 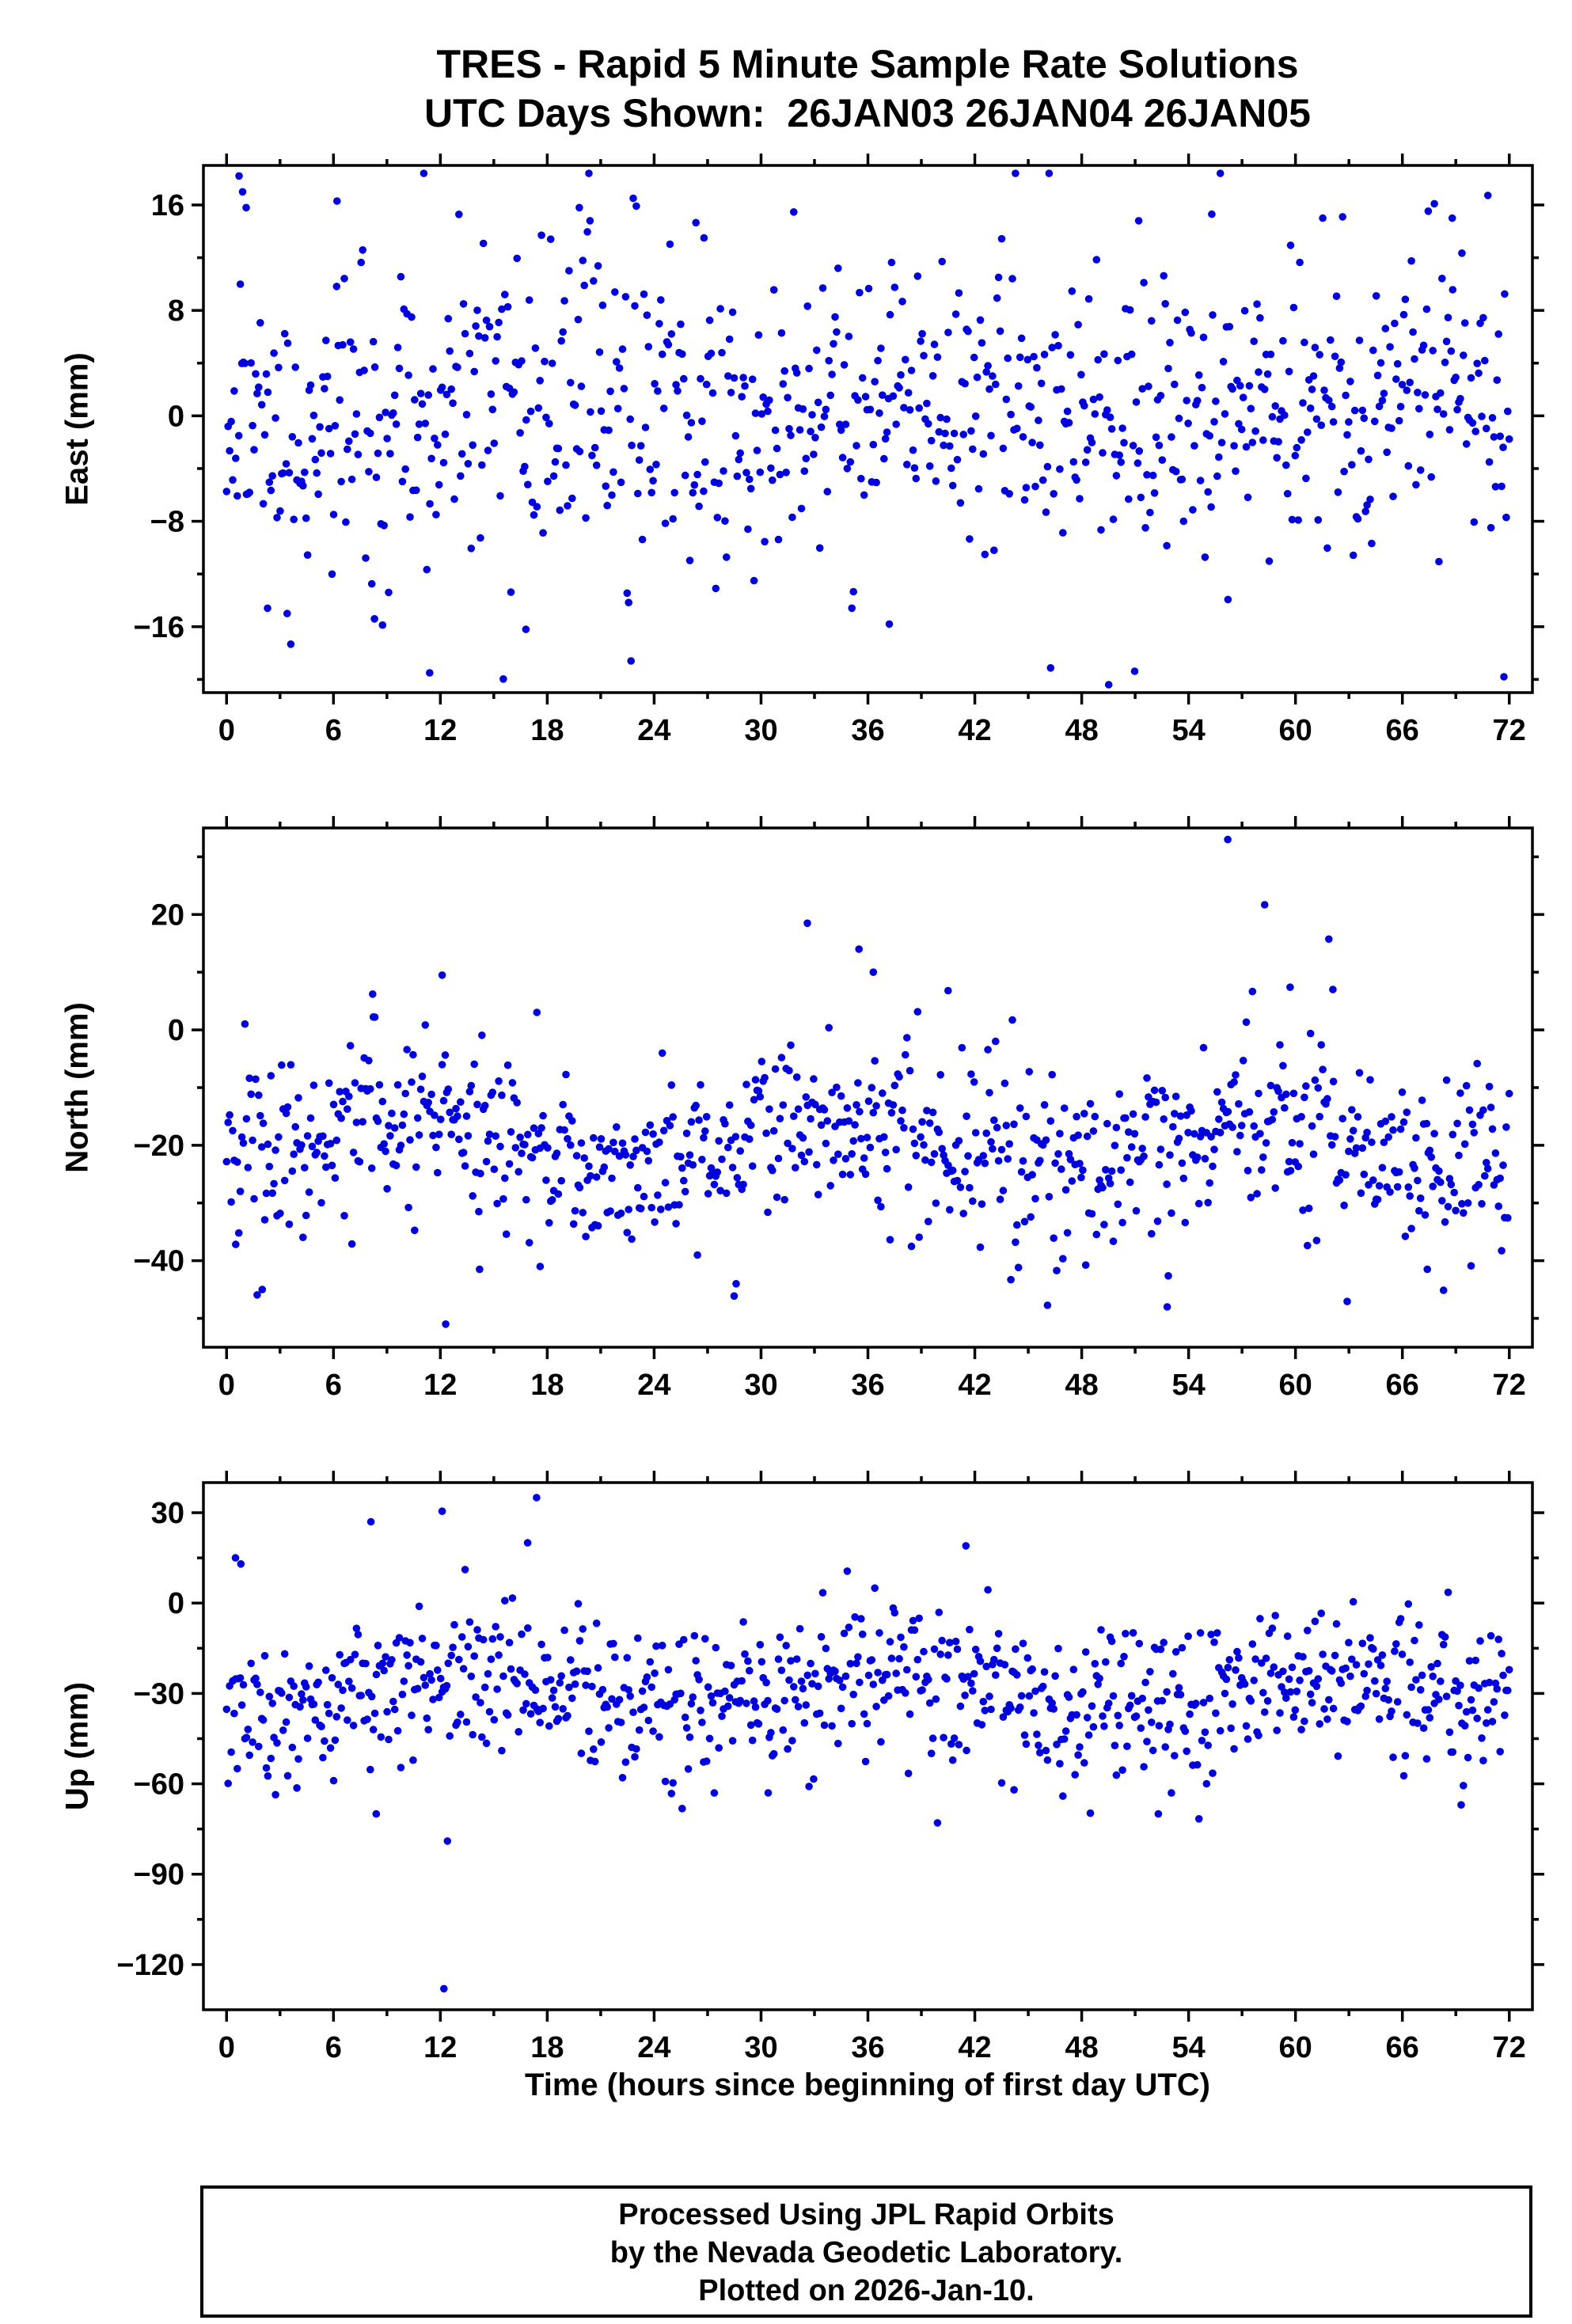 What do you see at coordinates (159, 1785) in the screenshot?
I see `svg-text: −60` at bounding box center [159, 1785].